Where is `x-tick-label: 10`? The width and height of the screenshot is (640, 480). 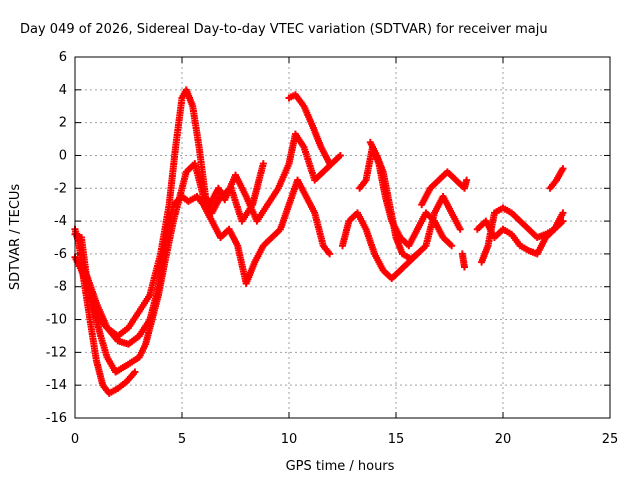 x-tick-label: 10 is located at coordinates (289, 439).